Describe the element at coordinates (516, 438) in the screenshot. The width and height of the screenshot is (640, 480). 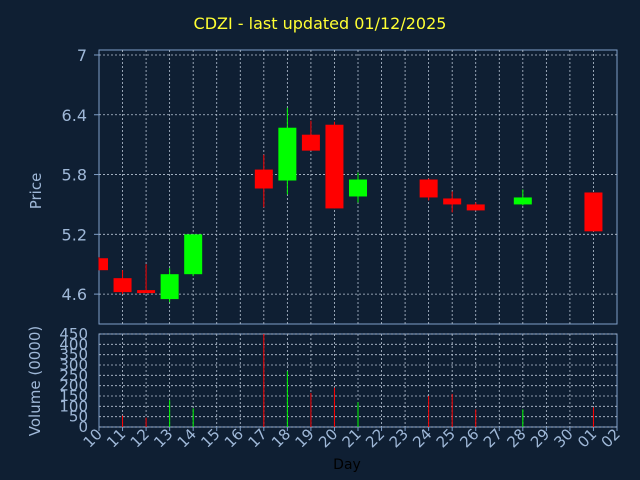
I see `x-tick-label: 28` at that location.